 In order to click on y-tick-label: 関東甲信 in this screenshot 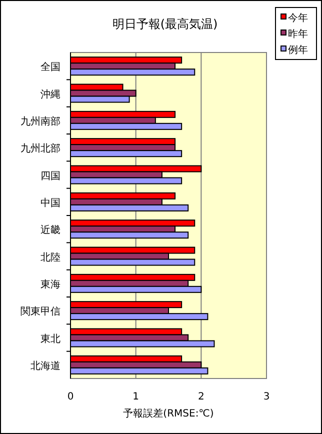, I will do `click(40, 312)`.